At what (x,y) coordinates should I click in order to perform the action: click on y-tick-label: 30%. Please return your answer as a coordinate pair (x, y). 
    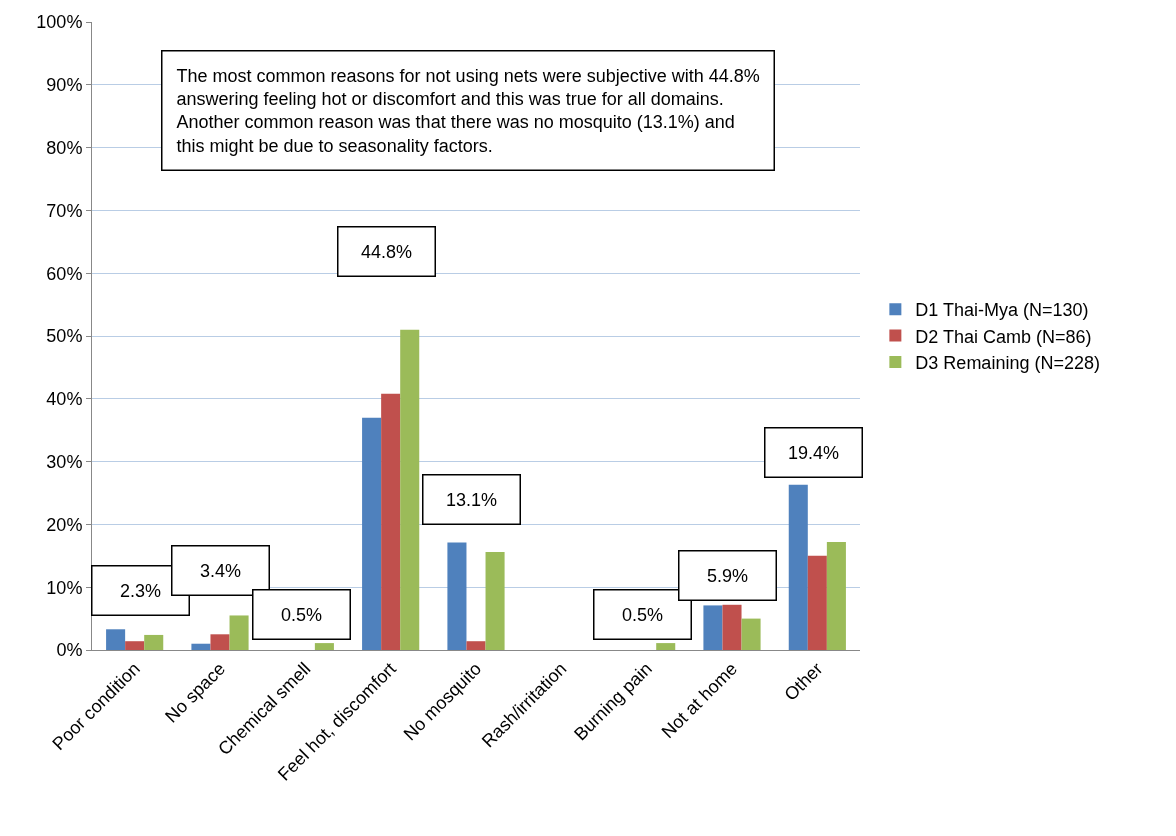
    Looking at the image, I should click on (64, 461).